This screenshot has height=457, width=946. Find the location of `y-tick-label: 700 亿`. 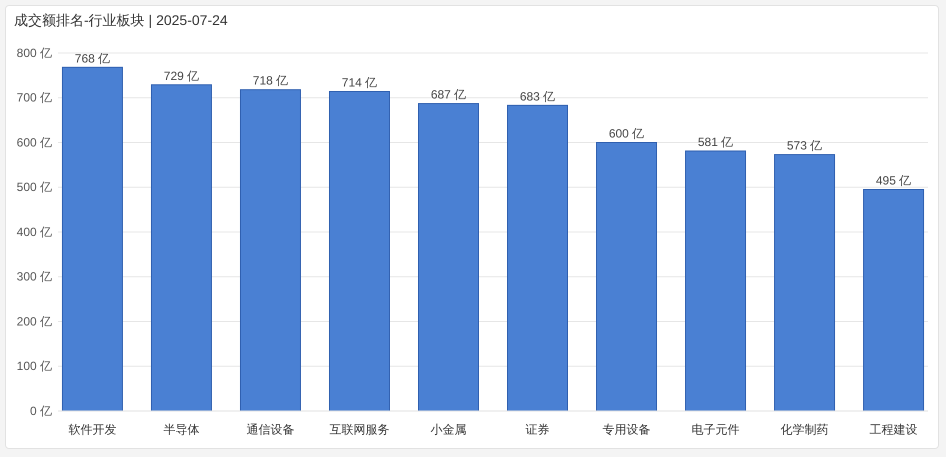

y-tick-label: 700 亿 is located at coordinates (34, 97).